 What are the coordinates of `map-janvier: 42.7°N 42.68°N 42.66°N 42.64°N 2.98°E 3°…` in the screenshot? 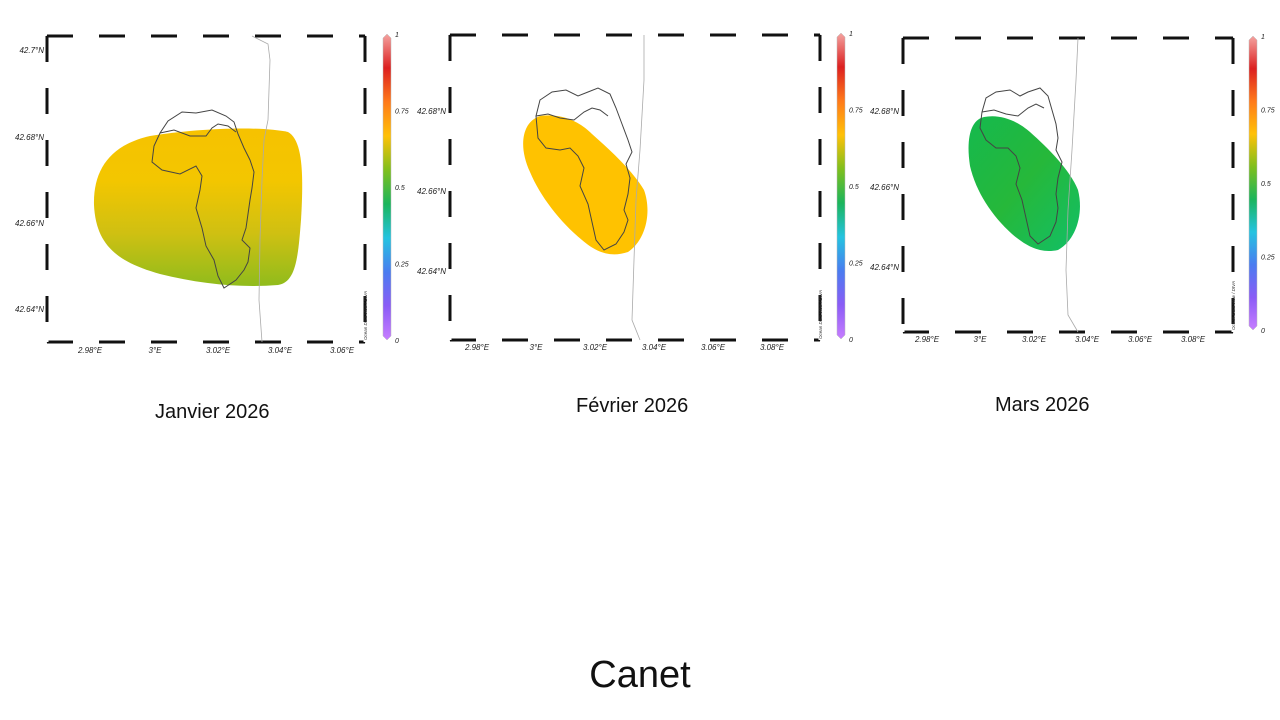 It's located at (212, 193).